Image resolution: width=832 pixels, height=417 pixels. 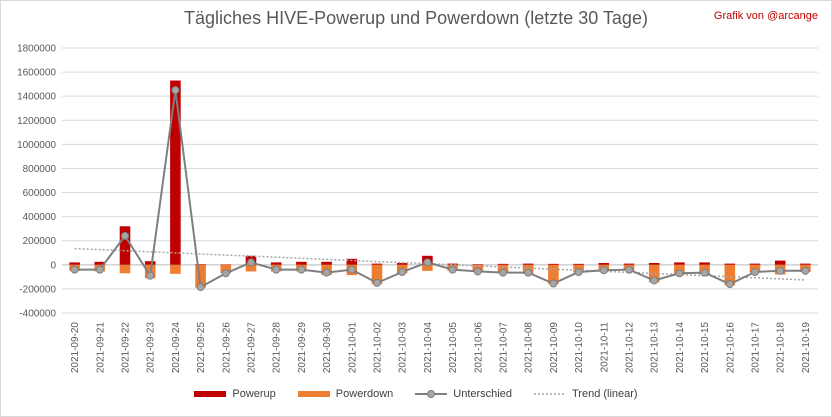 What do you see at coordinates (40, 217) in the screenshot?
I see `y-tick-label: 400000` at bounding box center [40, 217].